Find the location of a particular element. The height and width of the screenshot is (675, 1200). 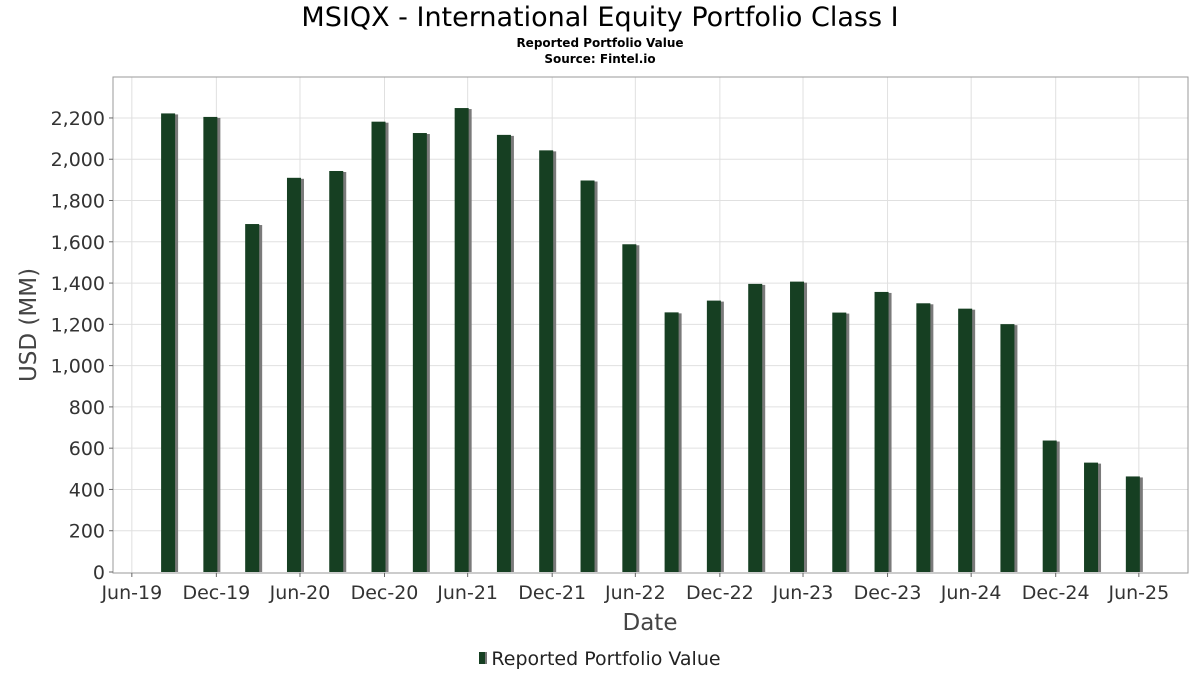

y-tick-label: 400 is located at coordinates (87, 490).